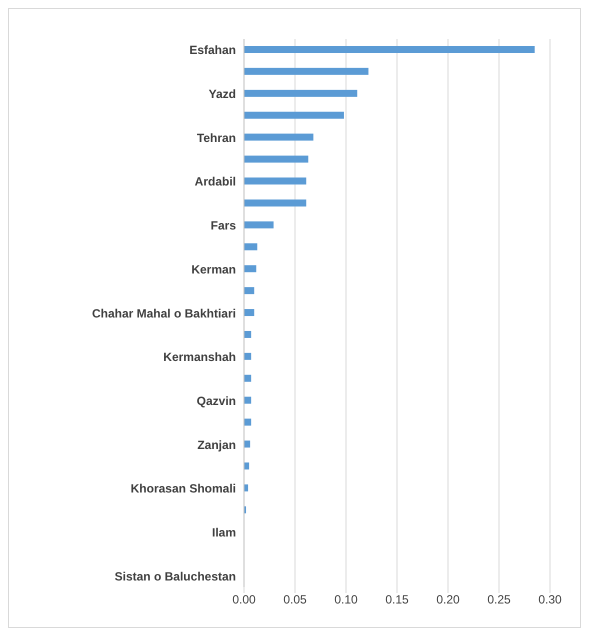 The width and height of the screenshot is (589, 636). Describe the element at coordinates (224, 532) in the screenshot. I see `y-tick-label: Ilam` at that location.